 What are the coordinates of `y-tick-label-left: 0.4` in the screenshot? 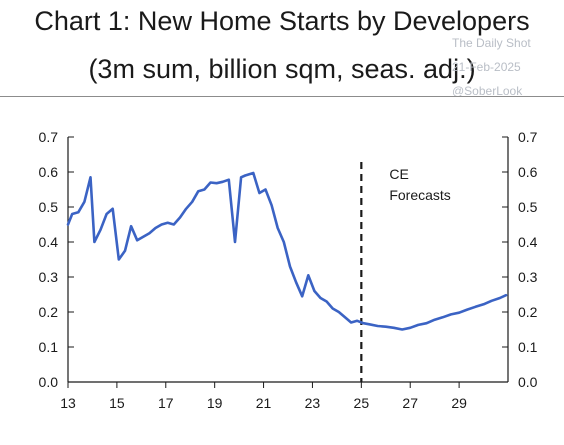 It's located at (49, 242).